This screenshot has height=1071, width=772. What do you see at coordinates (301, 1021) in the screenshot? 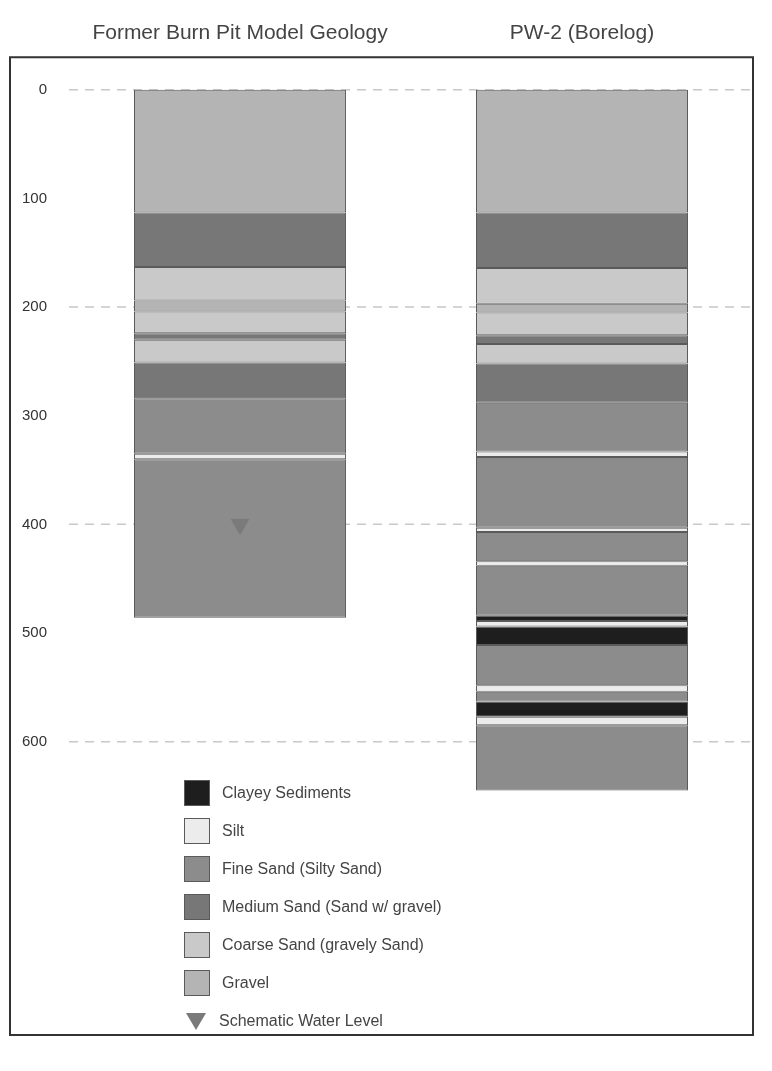
I see `legend-label: Schematic Water Level` at bounding box center [301, 1021].